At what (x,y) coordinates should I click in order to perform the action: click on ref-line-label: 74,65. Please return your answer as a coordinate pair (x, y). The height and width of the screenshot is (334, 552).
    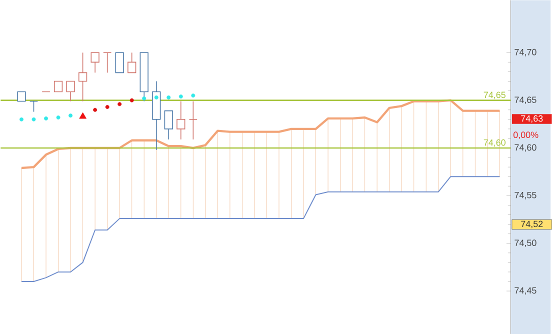
    Looking at the image, I should click on (495, 96).